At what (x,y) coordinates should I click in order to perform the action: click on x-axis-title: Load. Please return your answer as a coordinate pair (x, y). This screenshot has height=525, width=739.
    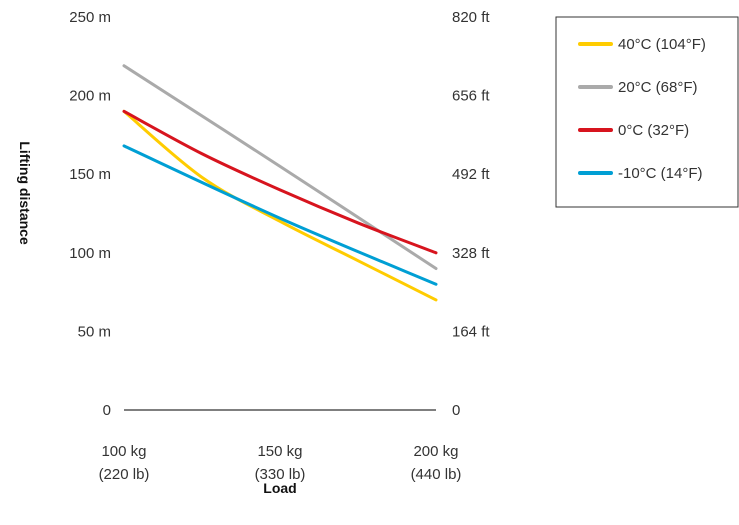
    Looking at the image, I should click on (279, 488).